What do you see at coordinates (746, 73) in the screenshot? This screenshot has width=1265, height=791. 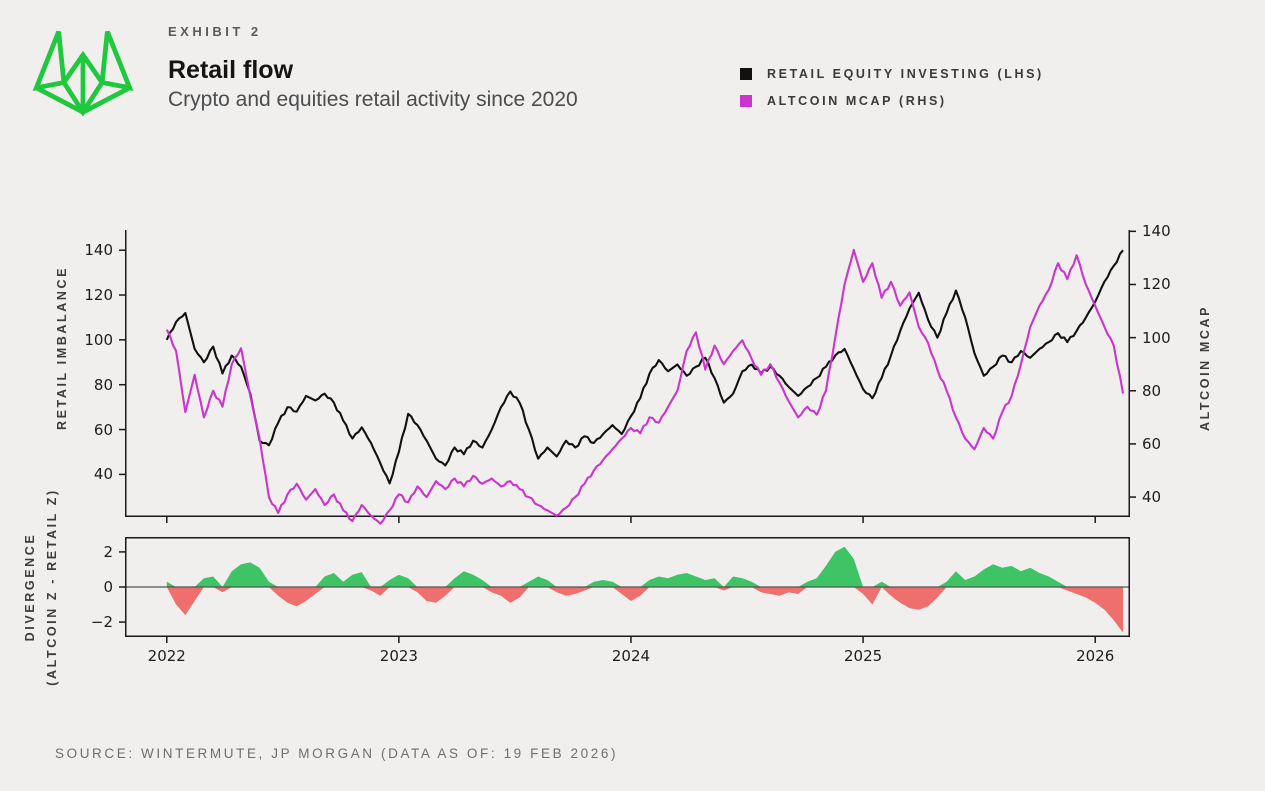 I see `legend-swatch-black` at bounding box center [746, 73].